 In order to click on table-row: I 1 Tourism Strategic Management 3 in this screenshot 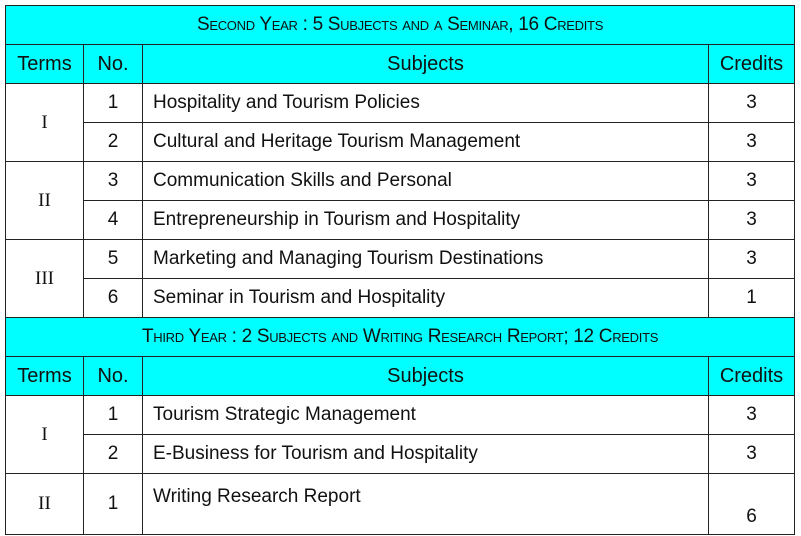, I will do `click(400, 434)`.